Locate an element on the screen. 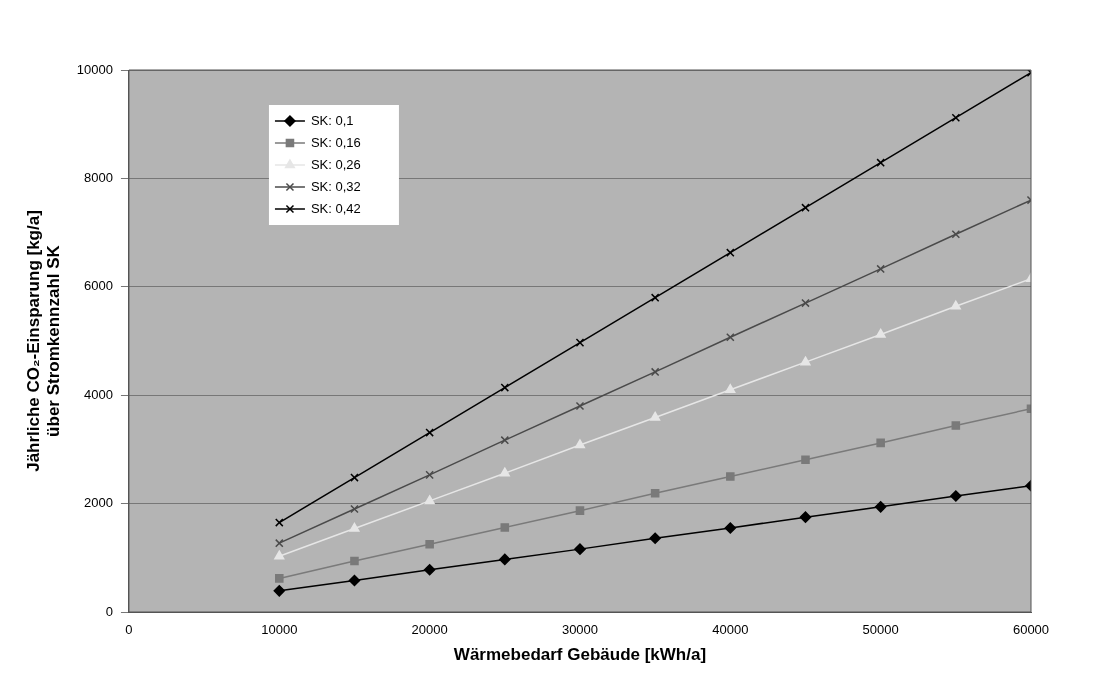 This screenshot has height=690, width=1101. y-tick-label: 8000 is located at coordinates (98, 177).